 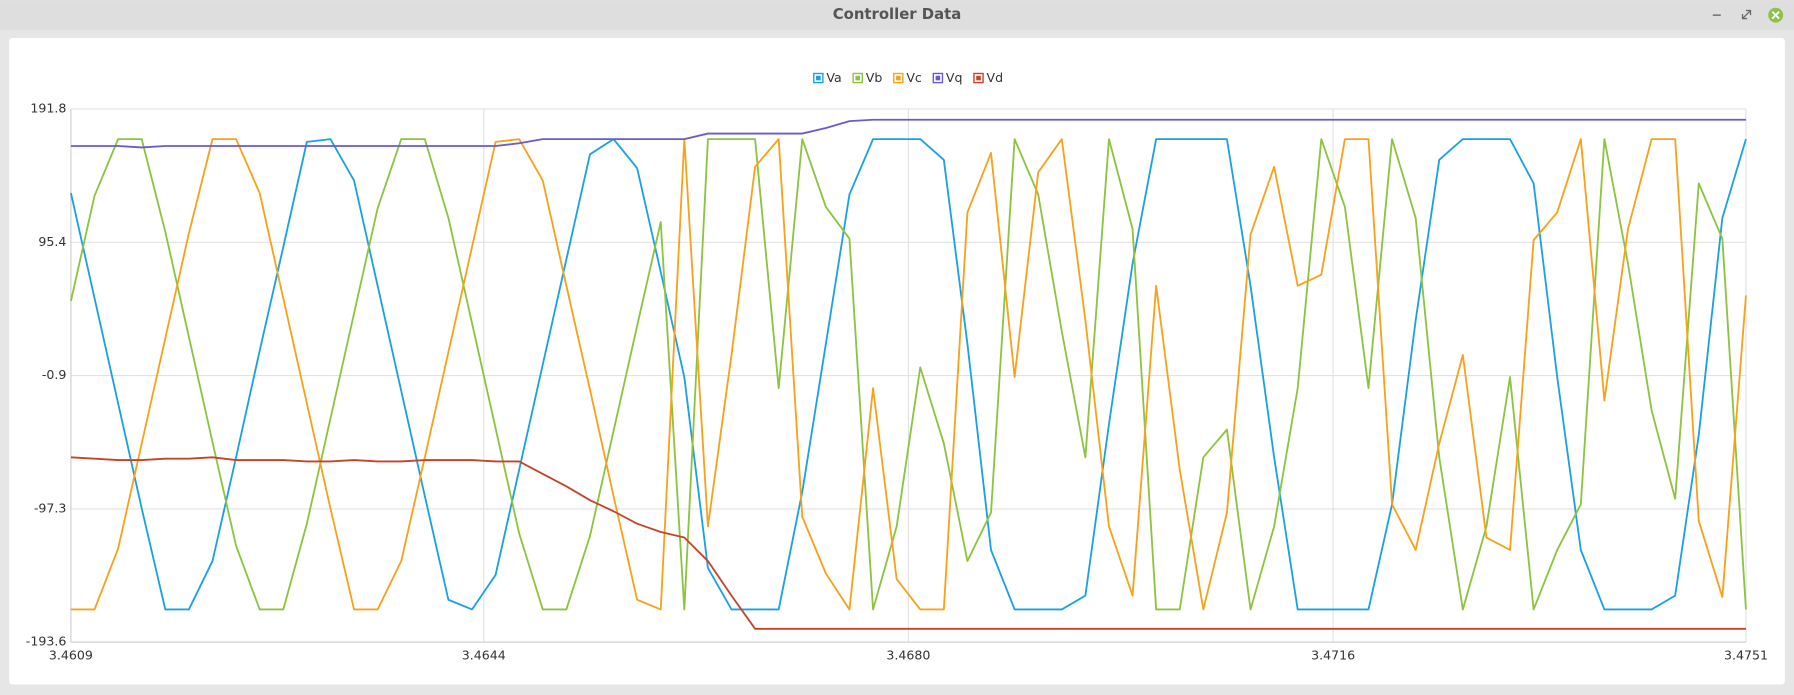 I want to click on legend-item: Va, so click(x=827, y=77).